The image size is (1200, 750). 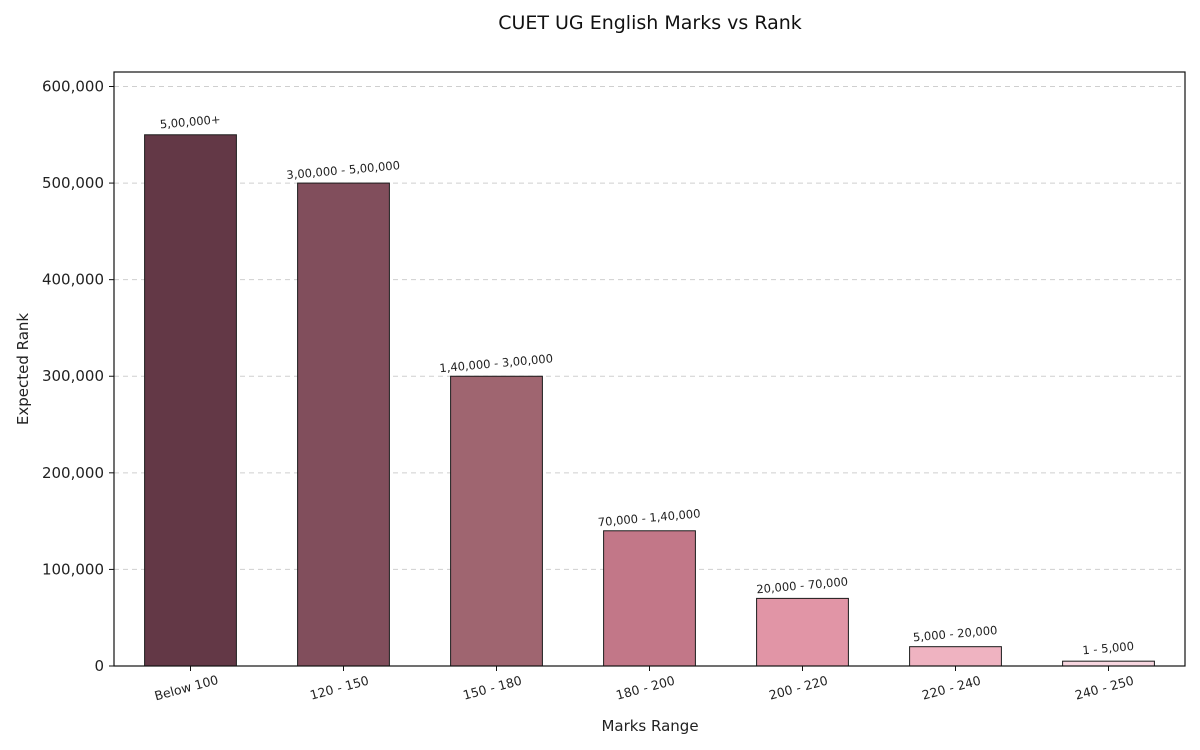 What do you see at coordinates (73, 569) in the screenshot?
I see `y-tick-label: 100,000` at bounding box center [73, 569].